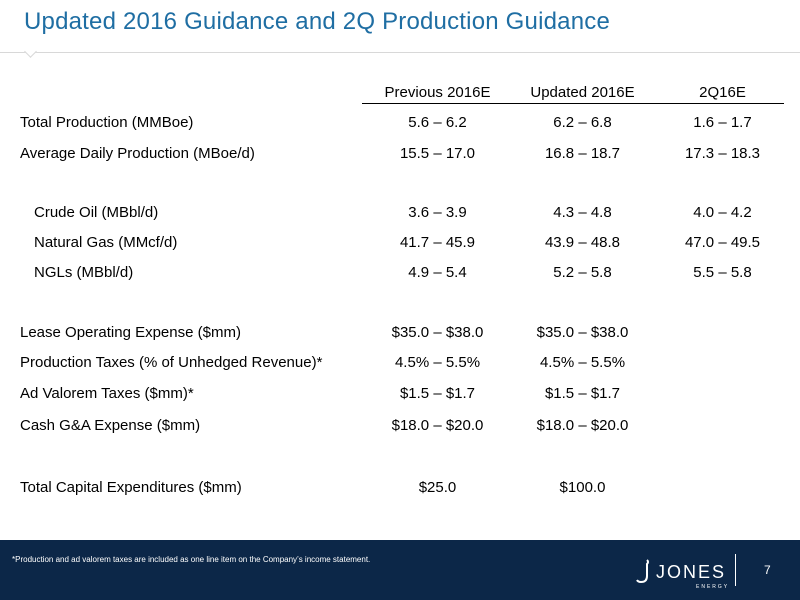 Image resolution: width=800 pixels, height=600 pixels. What do you see at coordinates (437, 212) in the screenshot?
I see `cell-crude-oil-previous: 3.6 – 3.9` at bounding box center [437, 212].